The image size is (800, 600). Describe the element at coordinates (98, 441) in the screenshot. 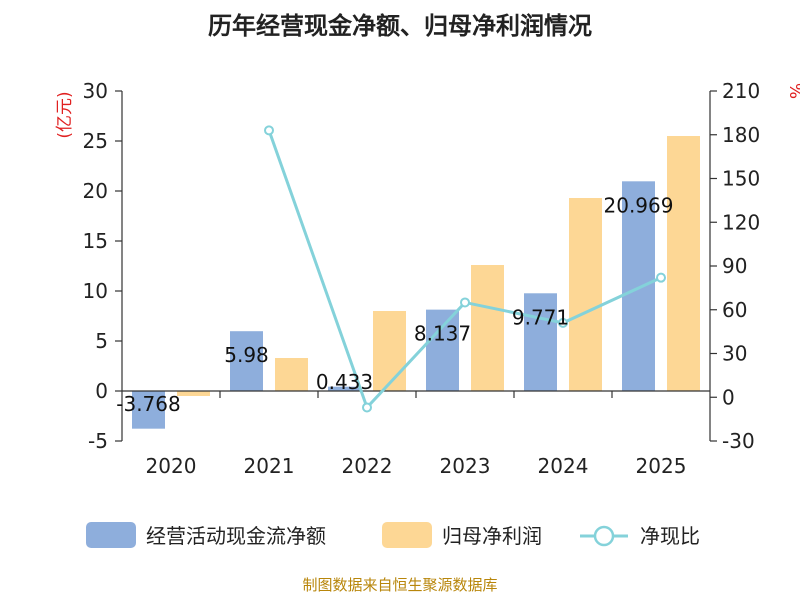

I see `left-axis-tick-label: -5` at that location.